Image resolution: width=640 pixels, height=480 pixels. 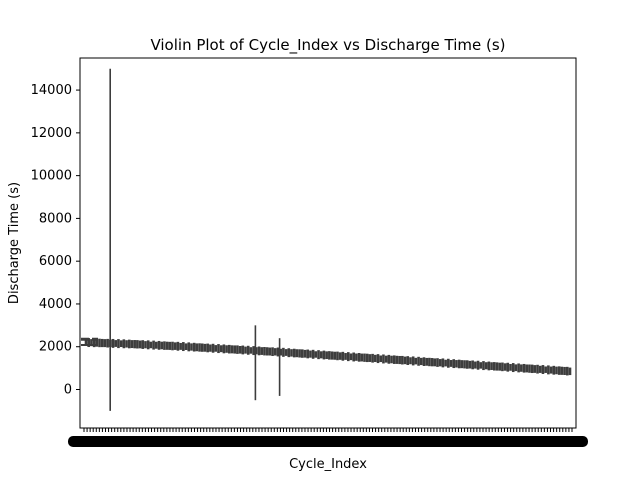 I want to click on y-tick-label: 14000, so click(x=51, y=90).